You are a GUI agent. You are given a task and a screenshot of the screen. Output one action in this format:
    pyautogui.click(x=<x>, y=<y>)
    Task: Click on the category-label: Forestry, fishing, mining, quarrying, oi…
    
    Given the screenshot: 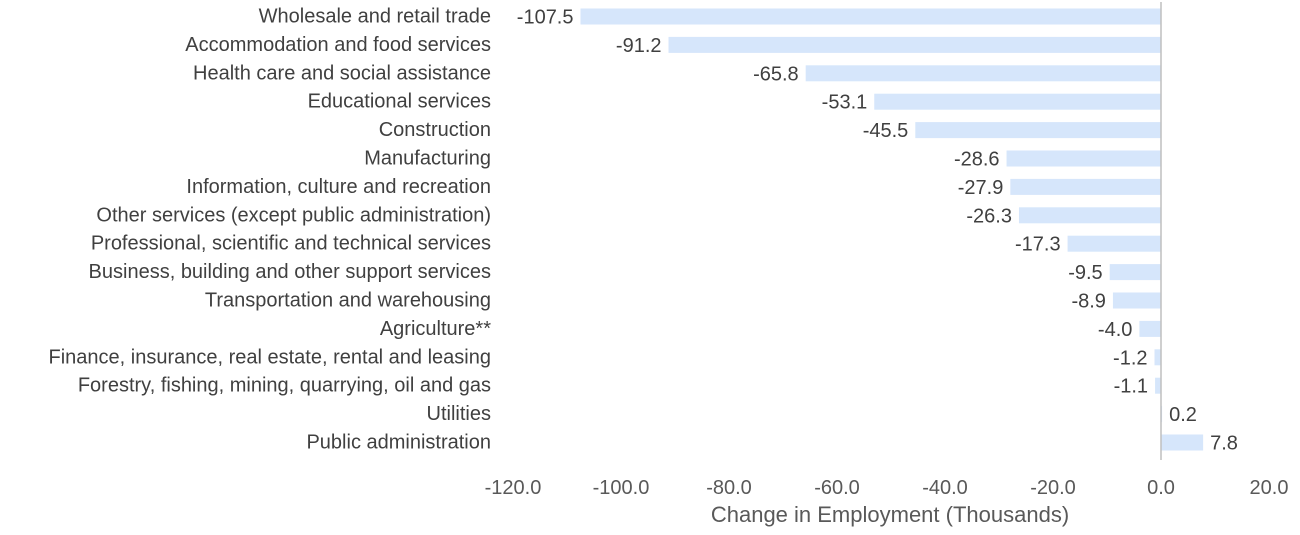 What is the action you would take?
    pyautogui.click(x=284, y=386)
    